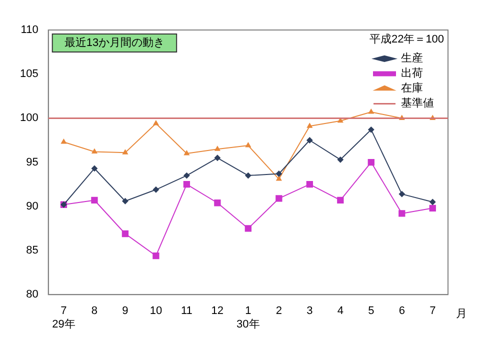 This screenshot has width=480, height=345. I want to click on y-tick-label: 80, so click(32, 294).